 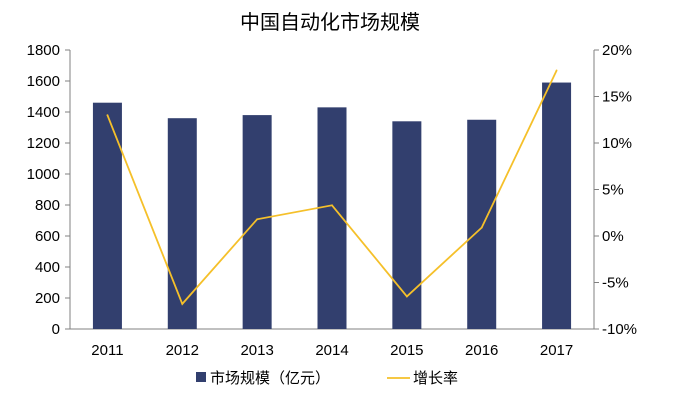 I want to click on legend-label-line: 增长率, so click(x=435, y=378).